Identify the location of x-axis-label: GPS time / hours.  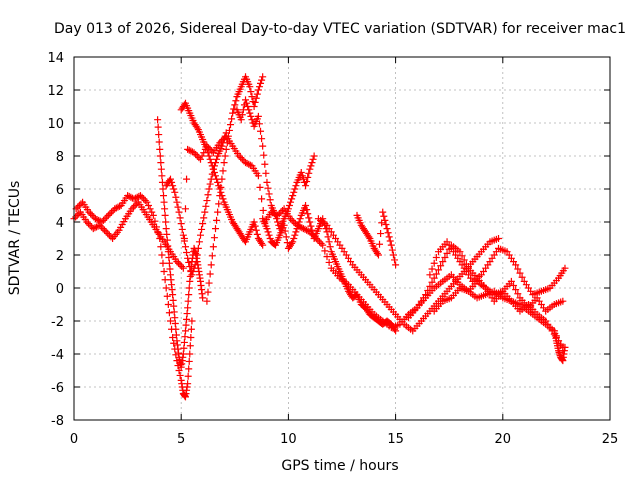
(339, 466).